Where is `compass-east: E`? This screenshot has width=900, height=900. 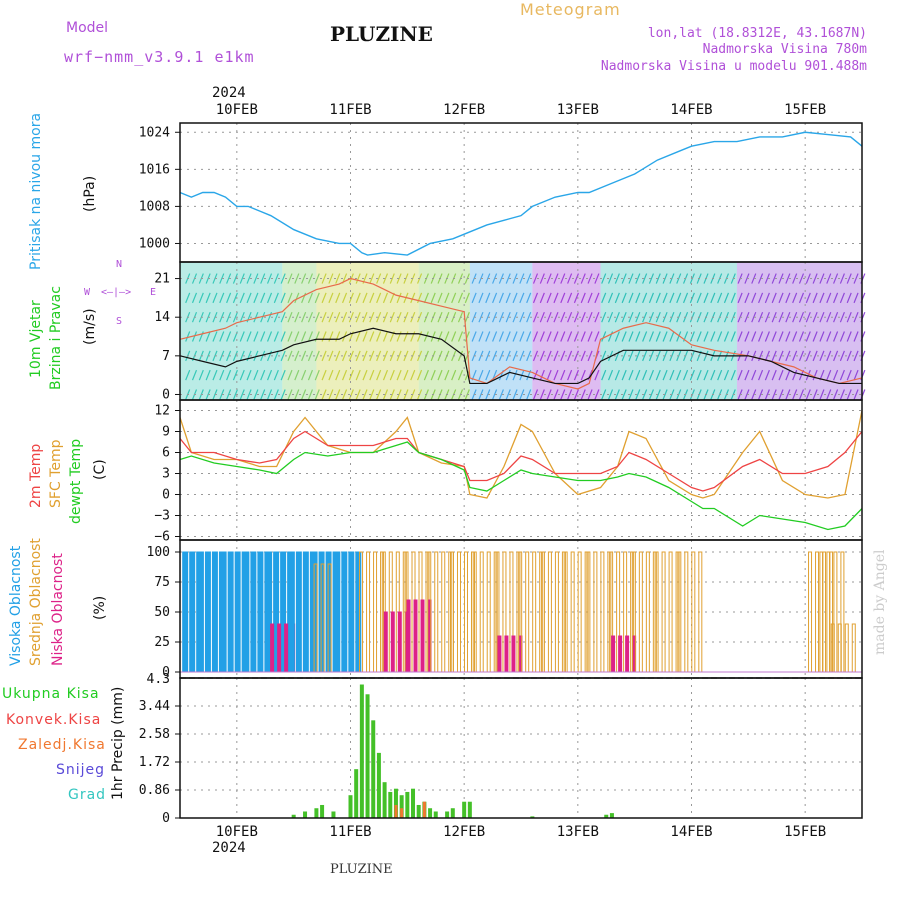
compass-east: E is located at coordinates (153, 292).